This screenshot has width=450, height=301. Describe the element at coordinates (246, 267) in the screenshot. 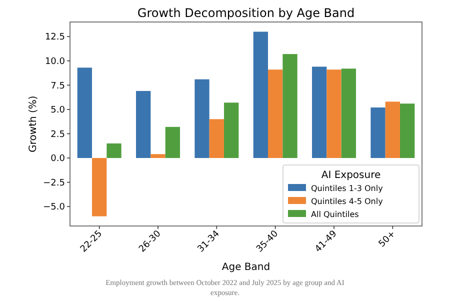

I see `x-axis-title: Age Band` at that location.